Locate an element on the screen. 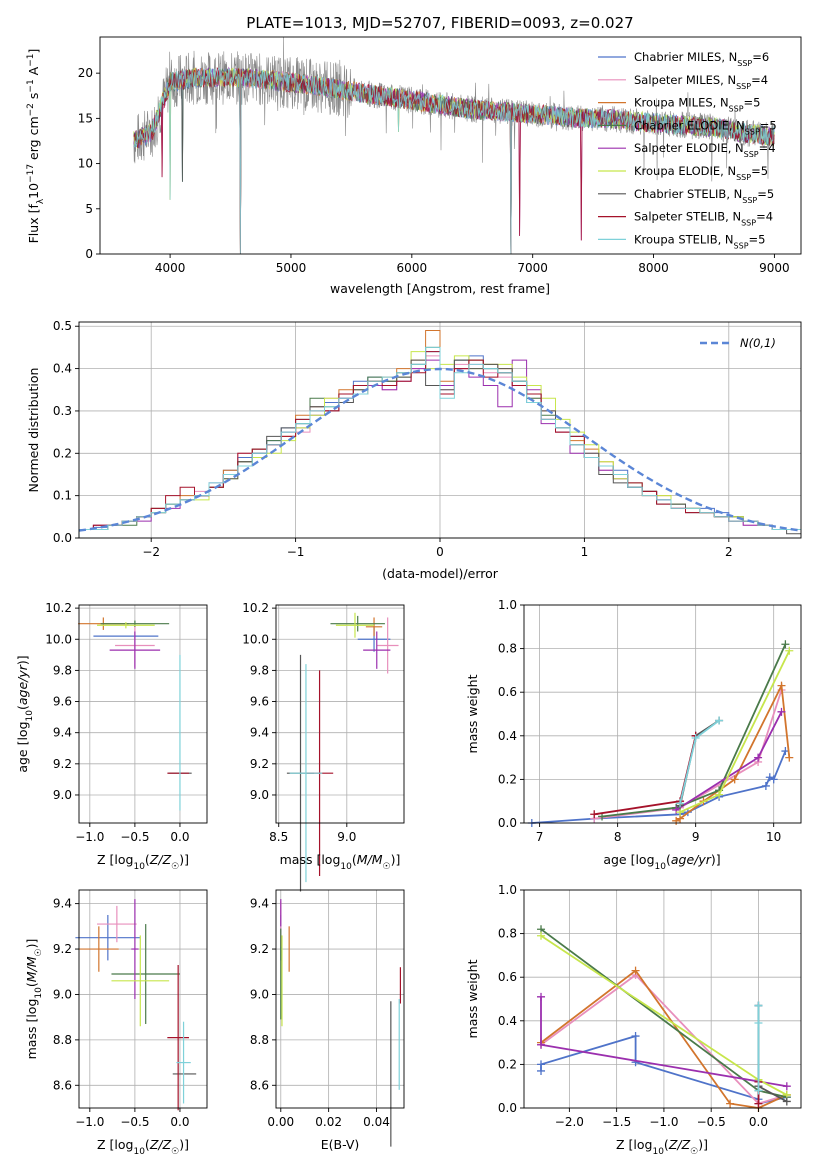 This screenshot has width=819, height=1170. x-tick-label: 0.02 is located at coordinates (328, 1122).